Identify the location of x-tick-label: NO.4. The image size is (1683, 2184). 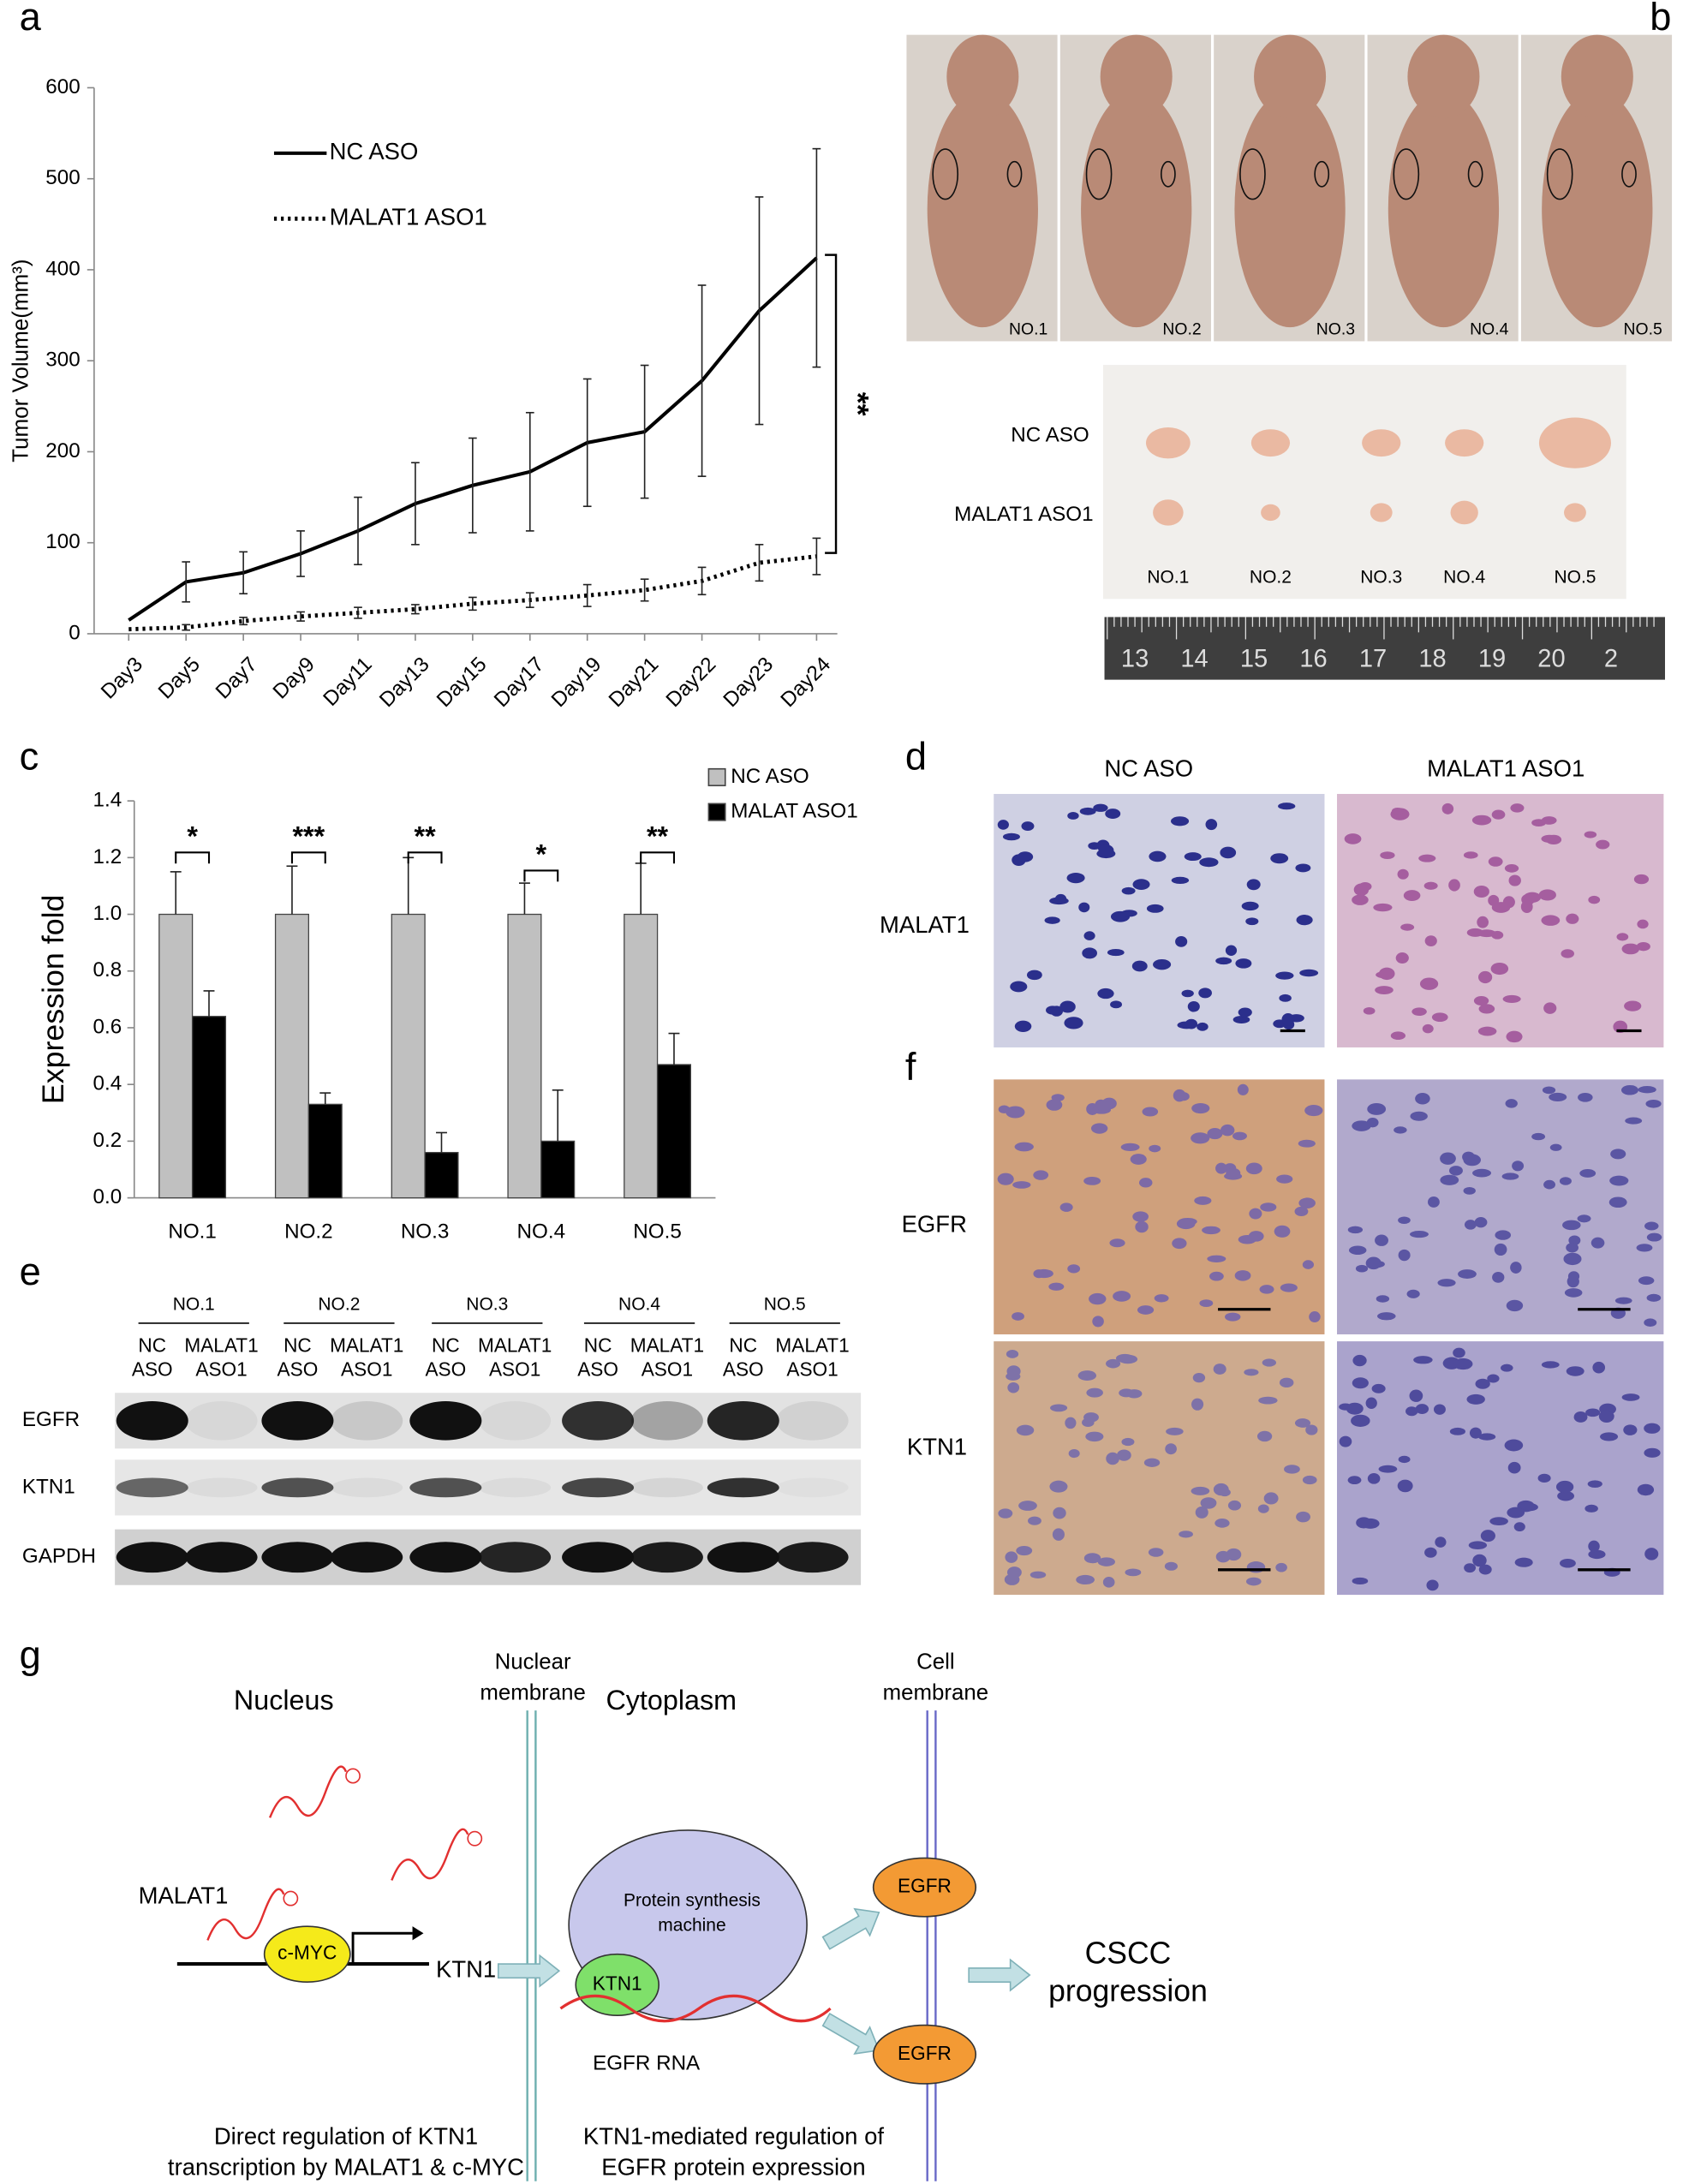
(541, 1232).